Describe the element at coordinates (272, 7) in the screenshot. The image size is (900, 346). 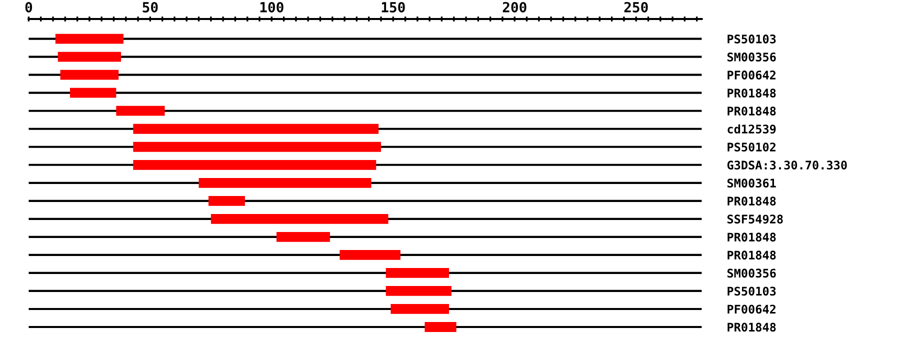
I see `x-tick-label: 100` at that location.